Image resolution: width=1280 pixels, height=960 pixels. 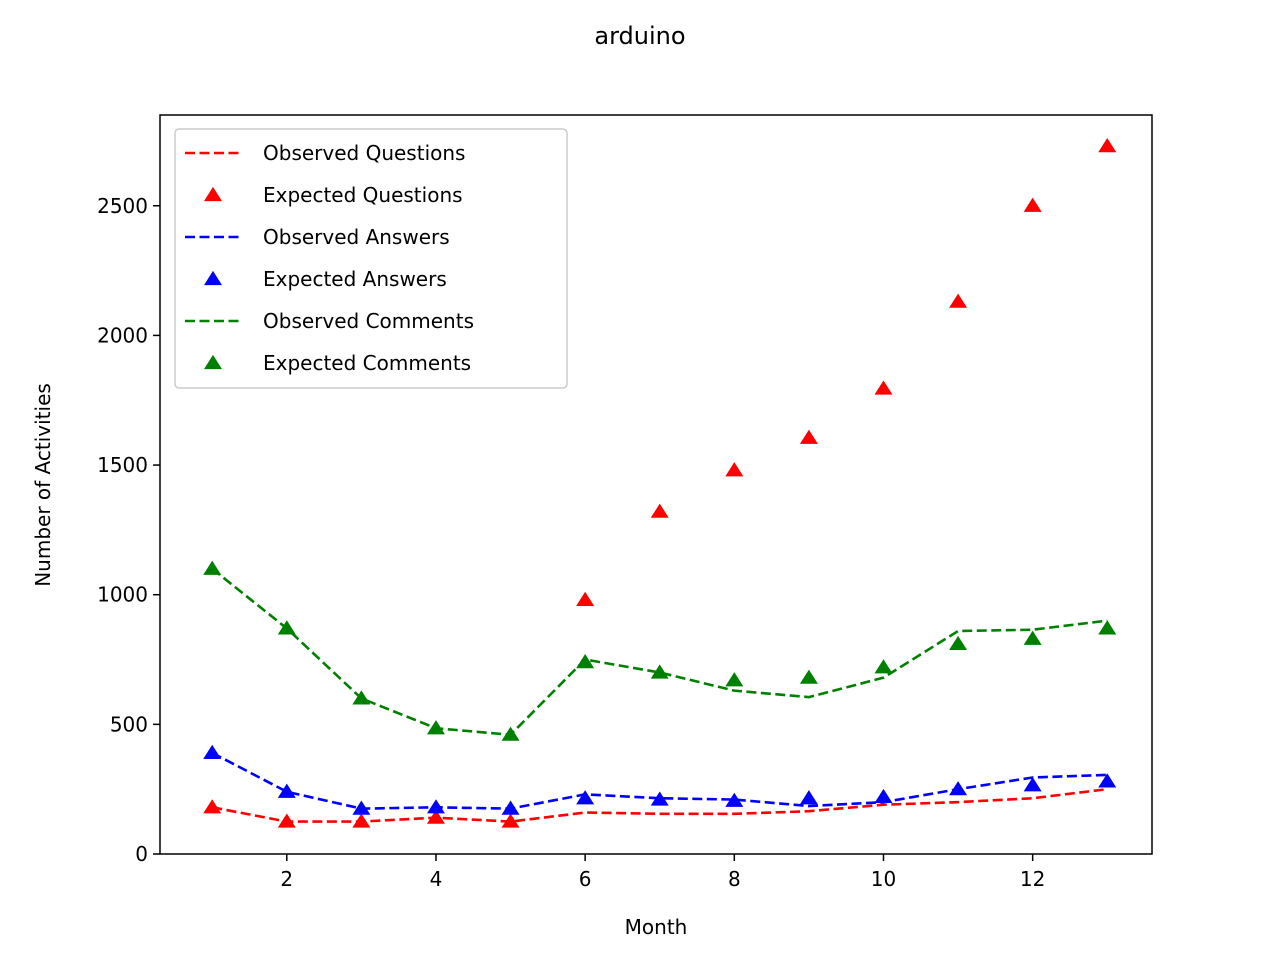 I want to click on legend-label: Observed Comments, so click(x=368, y=321).